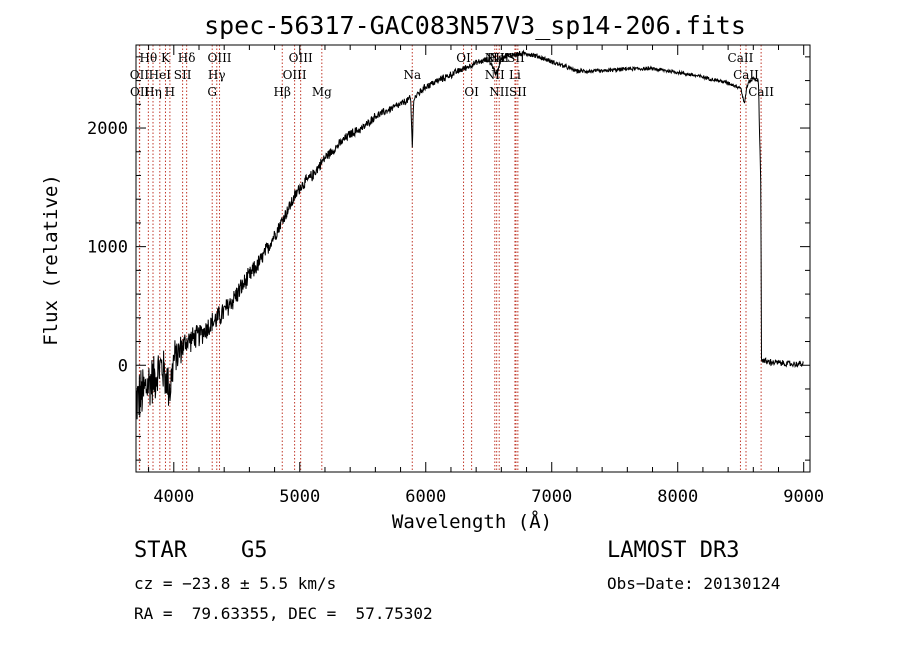  What do you see at coordinates (412, 75) in the screenshot?
I see `line-label-Na: Na` at bounding box center [412, 75].